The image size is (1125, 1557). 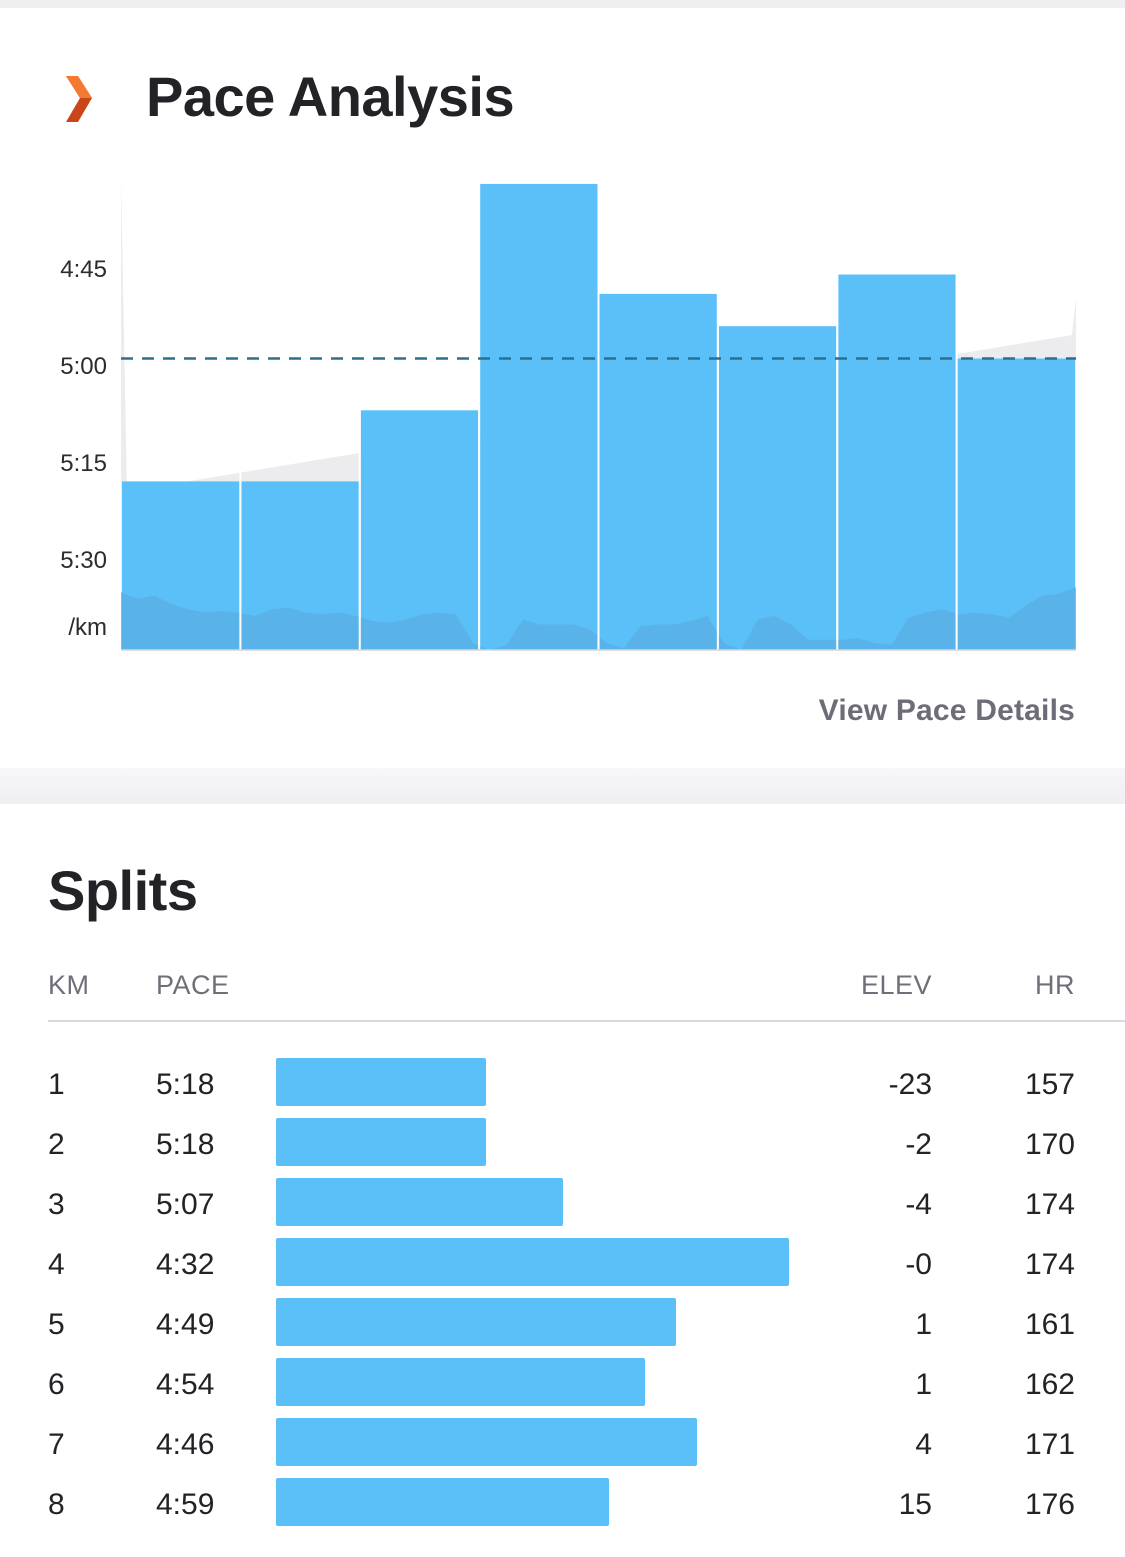 What do you see at coordinates (56, 1444) in the screenshot?
I see `split-km: 7` at bounding box center [56, 1444].